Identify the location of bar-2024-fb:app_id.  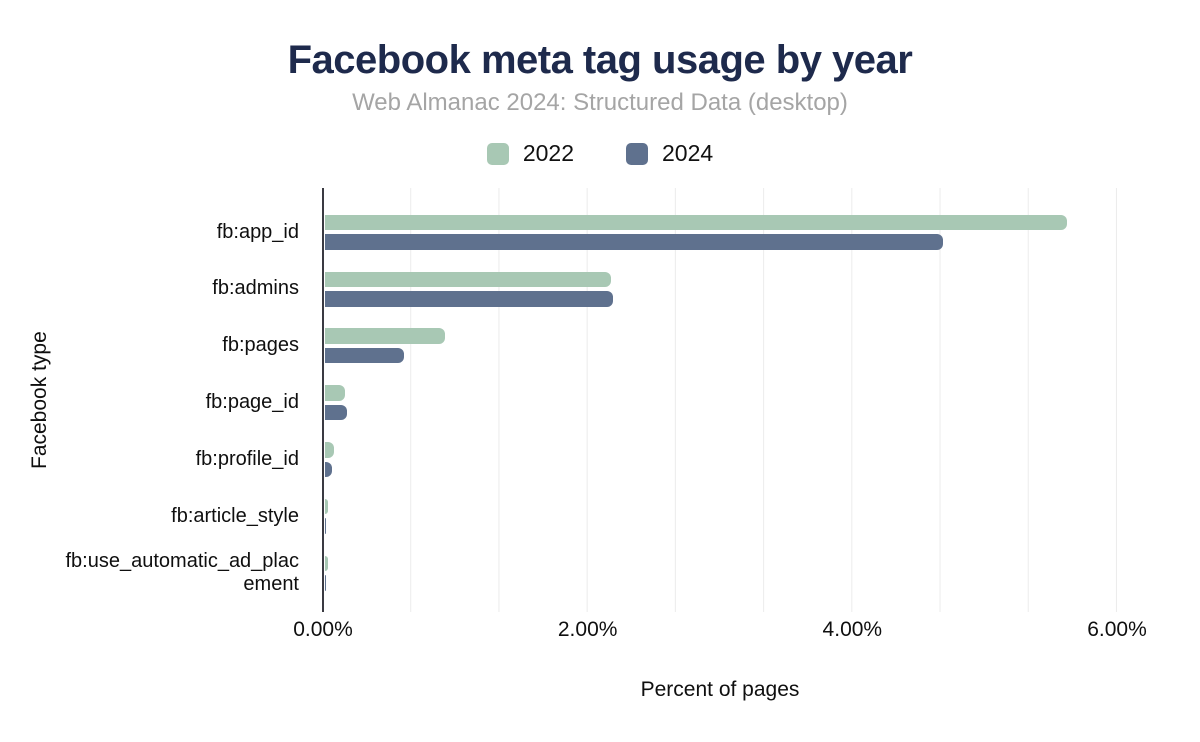
(634, 242).